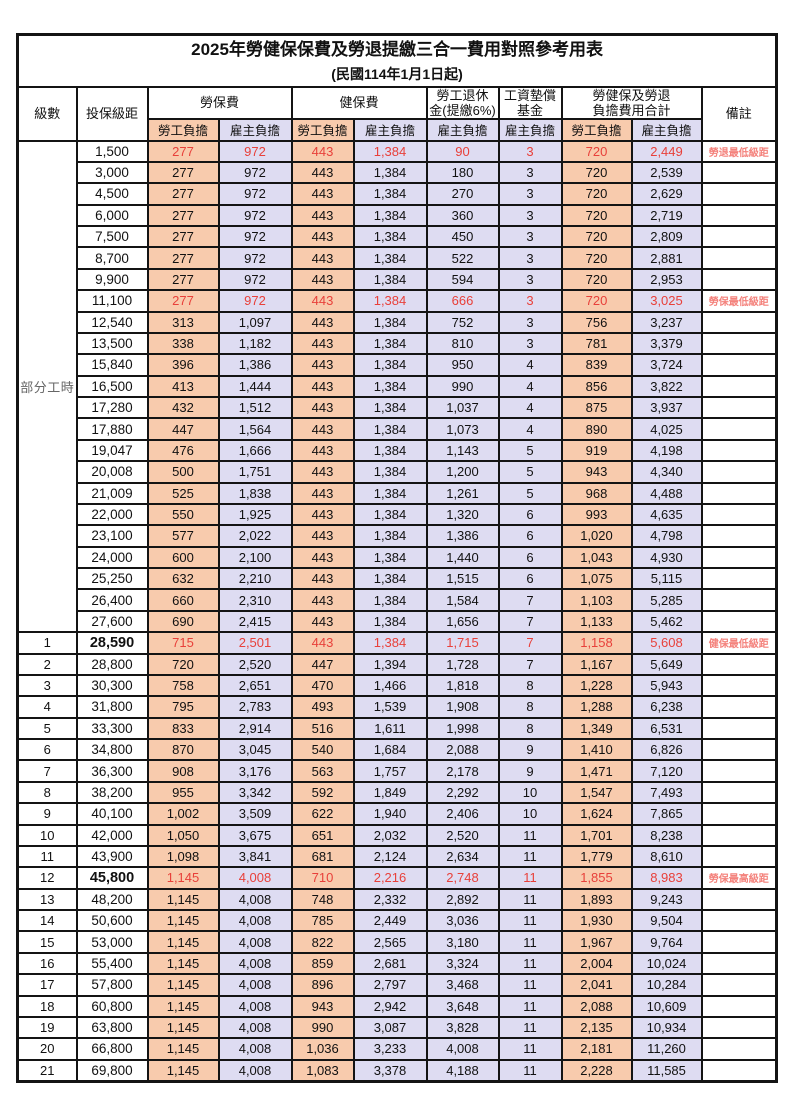  I want to click on value-cell: 5,462, so click(666, 621).